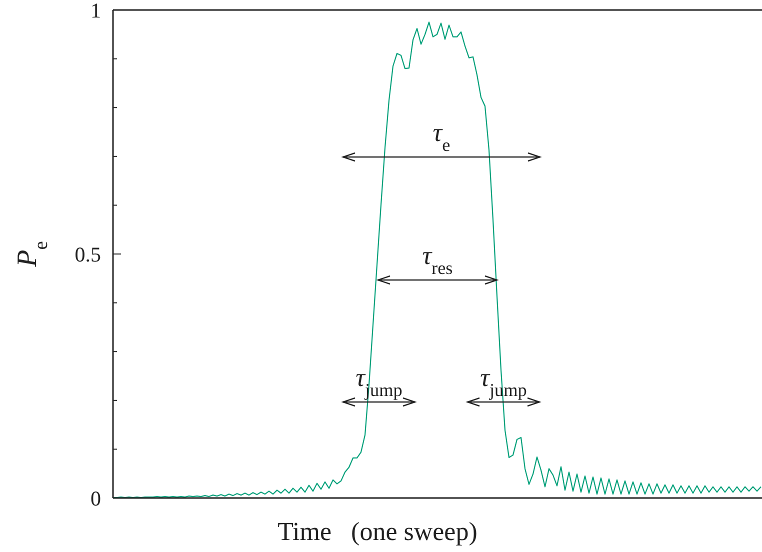 The image size is (762, 552). What do you see at coordinates (441, 136) in the screenshot?
I see `annotation: τ$_{e}$` at bounding box center [441, 136].